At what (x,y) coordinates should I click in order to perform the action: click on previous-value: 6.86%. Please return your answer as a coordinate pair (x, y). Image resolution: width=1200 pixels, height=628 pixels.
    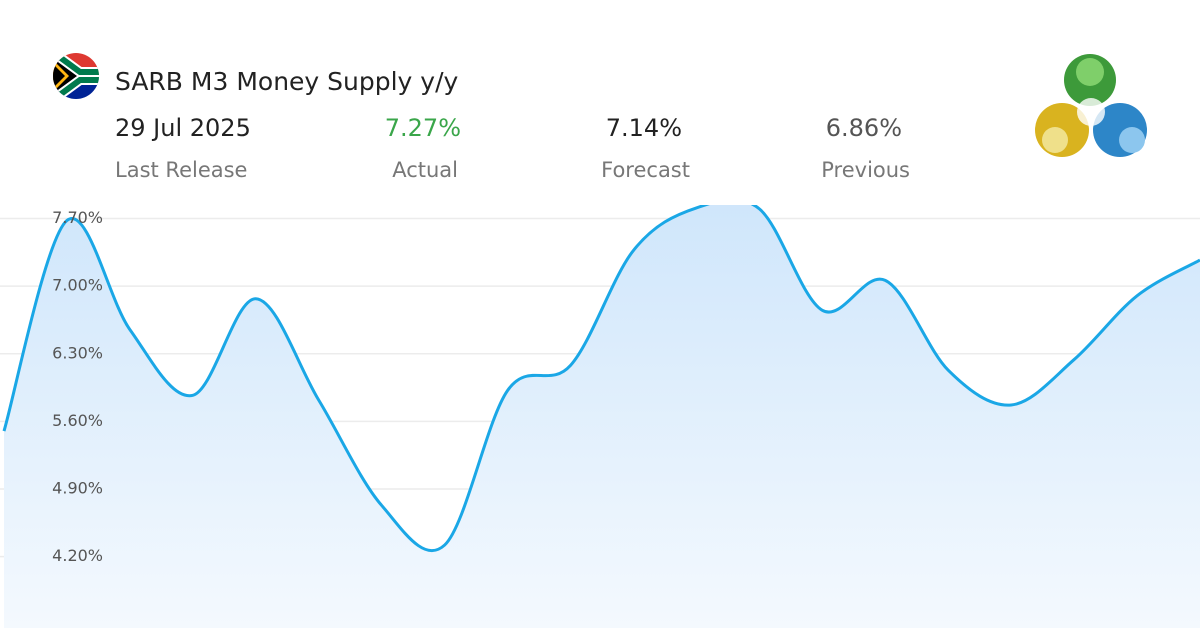
    Looking at the image, I should click on (864, 128).